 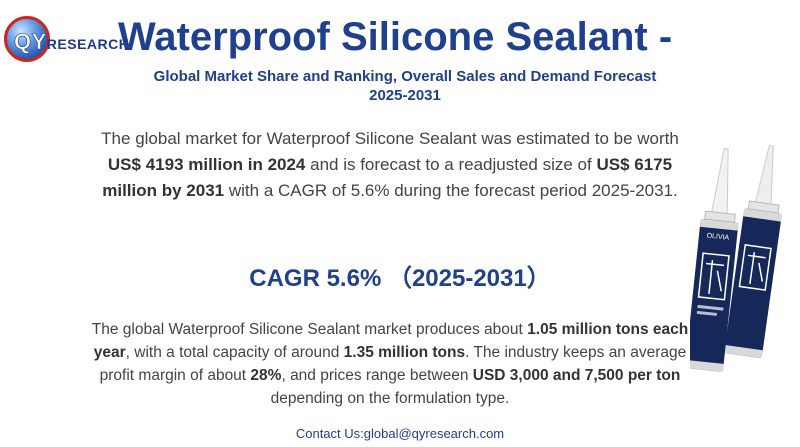 I want to click on page-title: Waterproof Silicone Sealant -, so click(x=395, y=37).